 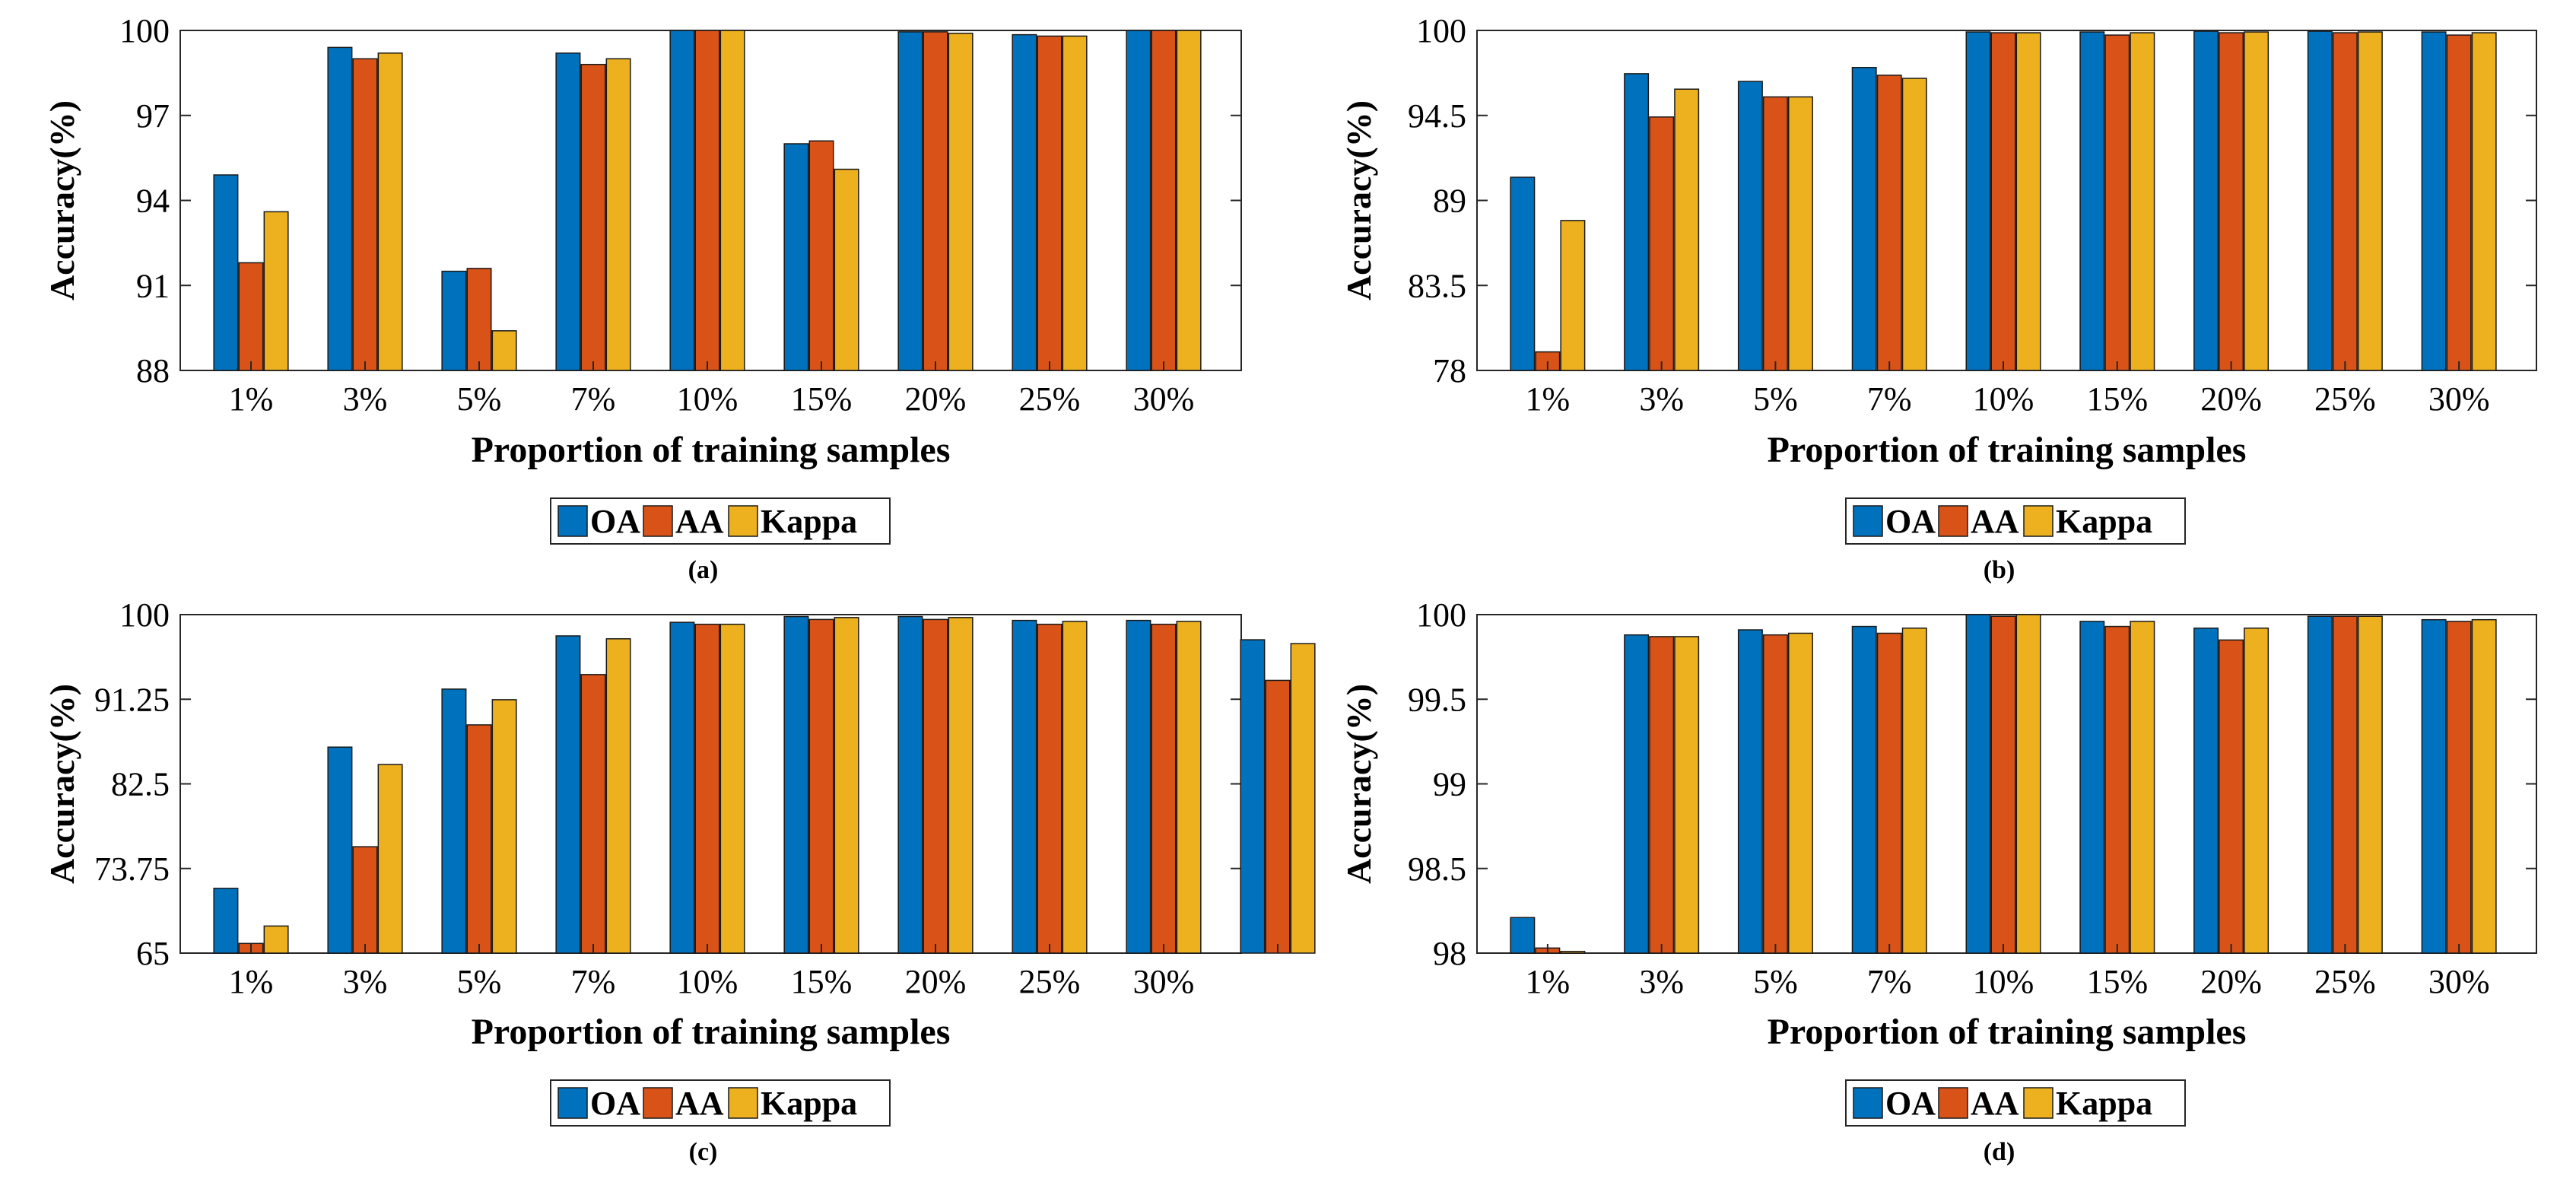 I want to click on panel-caption: (c), so click(x=703, y=1152).